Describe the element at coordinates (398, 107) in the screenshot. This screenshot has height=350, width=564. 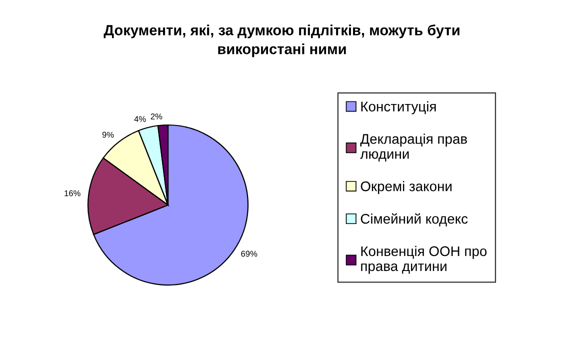
I see `legend-label: Конституція` at that location.